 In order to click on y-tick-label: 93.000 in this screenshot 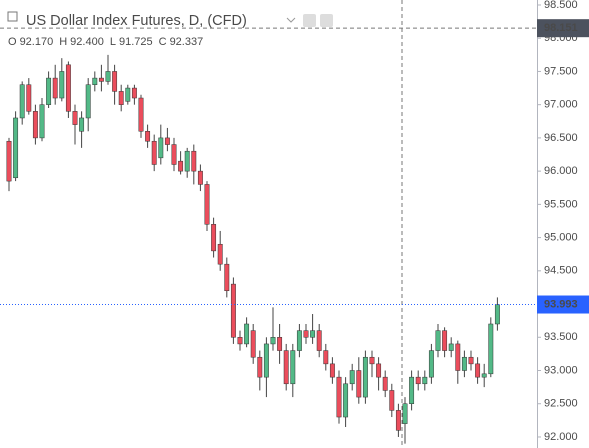, I will do `click(561, 370)`.